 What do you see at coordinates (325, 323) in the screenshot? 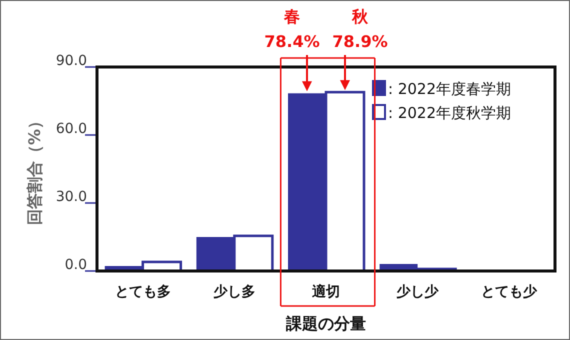
I see `x-axis-title: 課題の分量` at bounding box center [325, 323].